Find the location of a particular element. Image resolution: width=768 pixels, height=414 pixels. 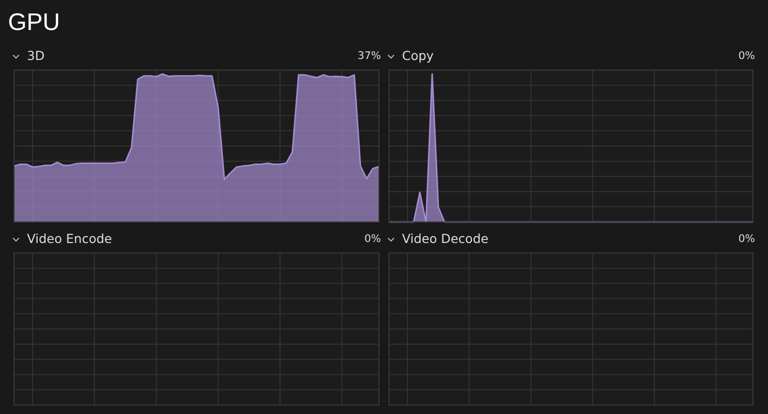

text: 37% is located at coordinates (370, 56).